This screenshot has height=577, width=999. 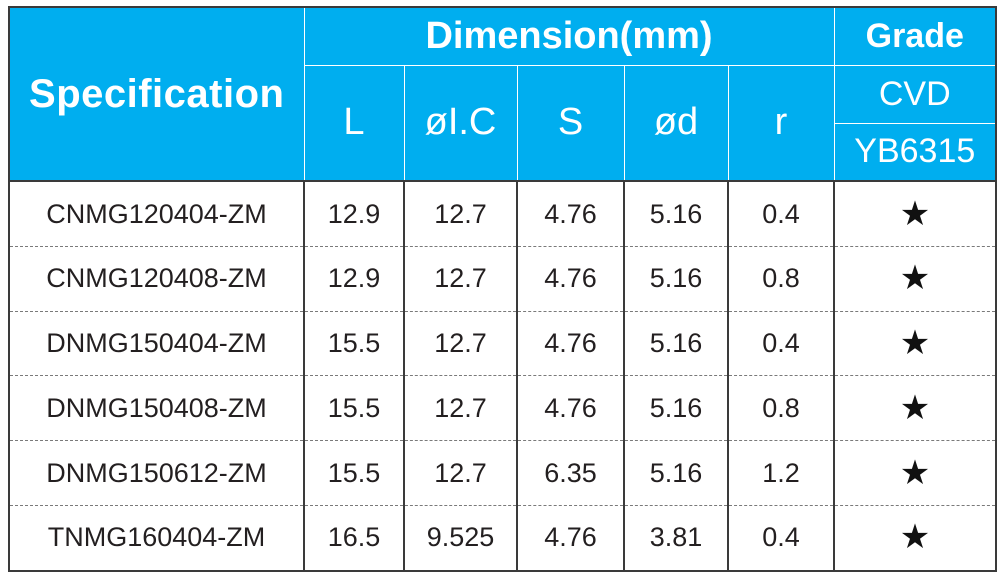 I want to click on header-grade-type: CVD, so click(x=915, y=94).